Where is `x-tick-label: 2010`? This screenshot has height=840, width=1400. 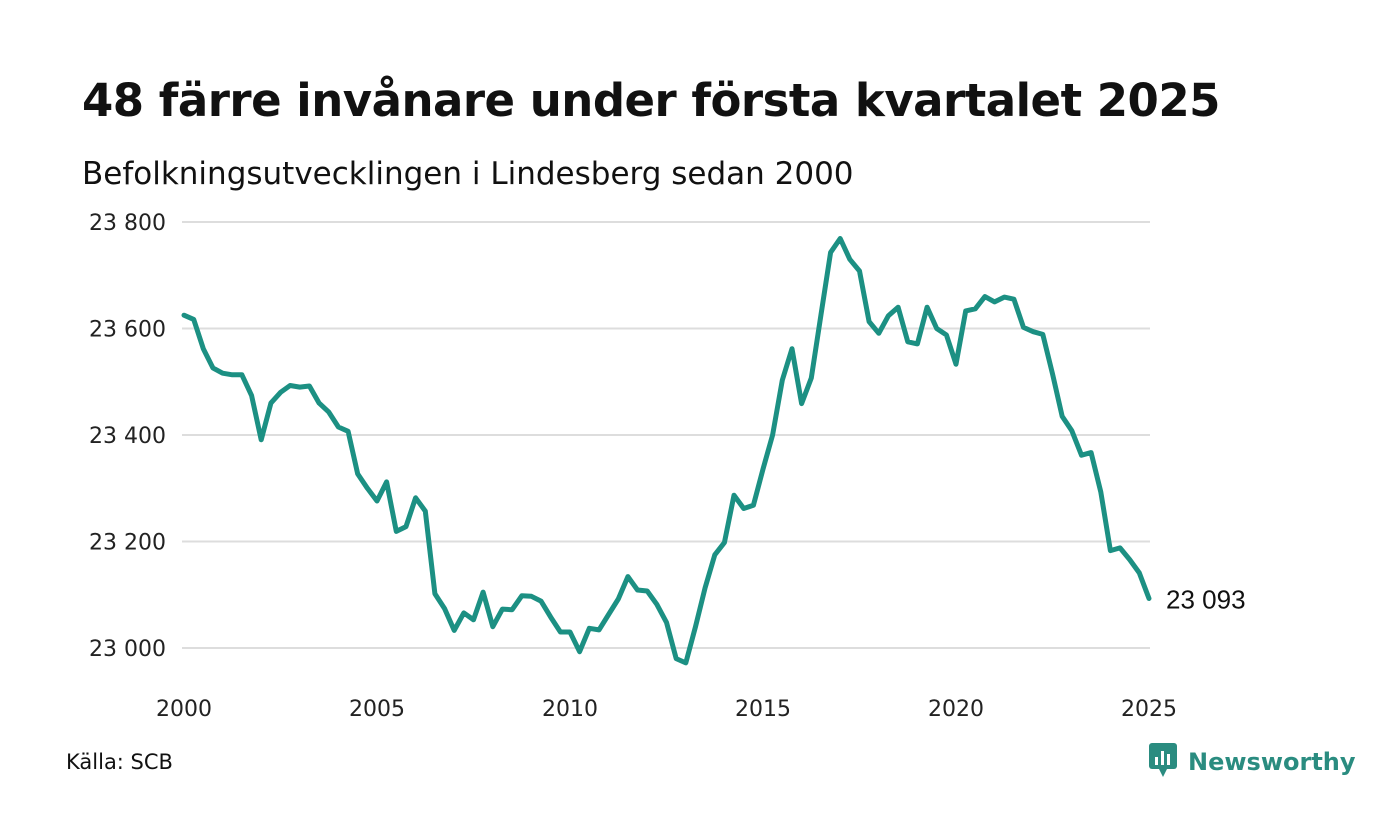
x-tick-label: 2010 is located at coordinates (570, 709).